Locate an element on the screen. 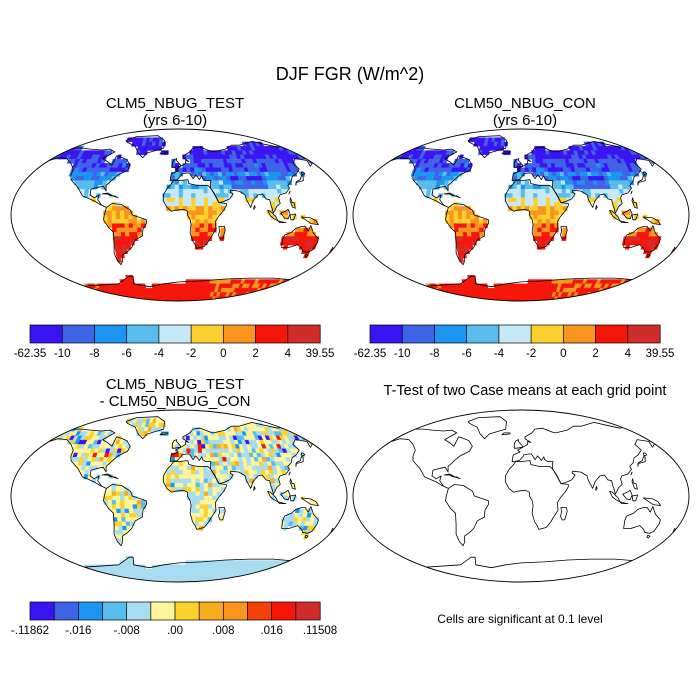  colorbar-tick-label: .008 is located at coordinates (223, 631).